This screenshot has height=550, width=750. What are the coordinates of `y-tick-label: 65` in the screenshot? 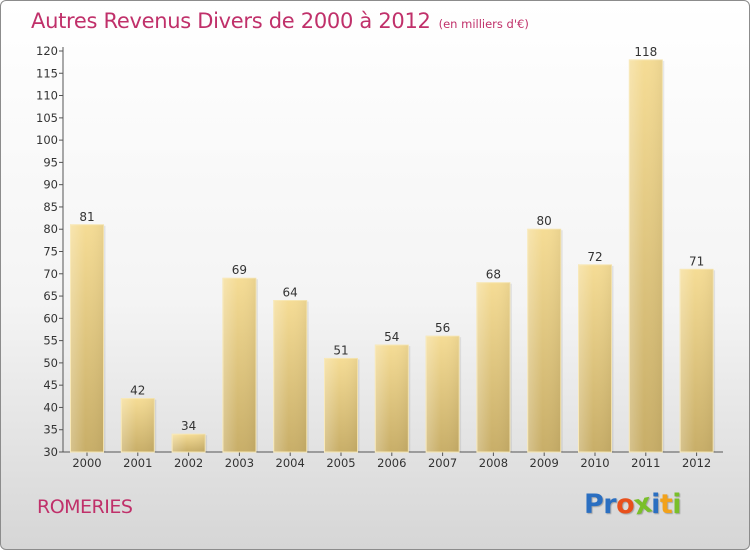 It's located at (50, 296).